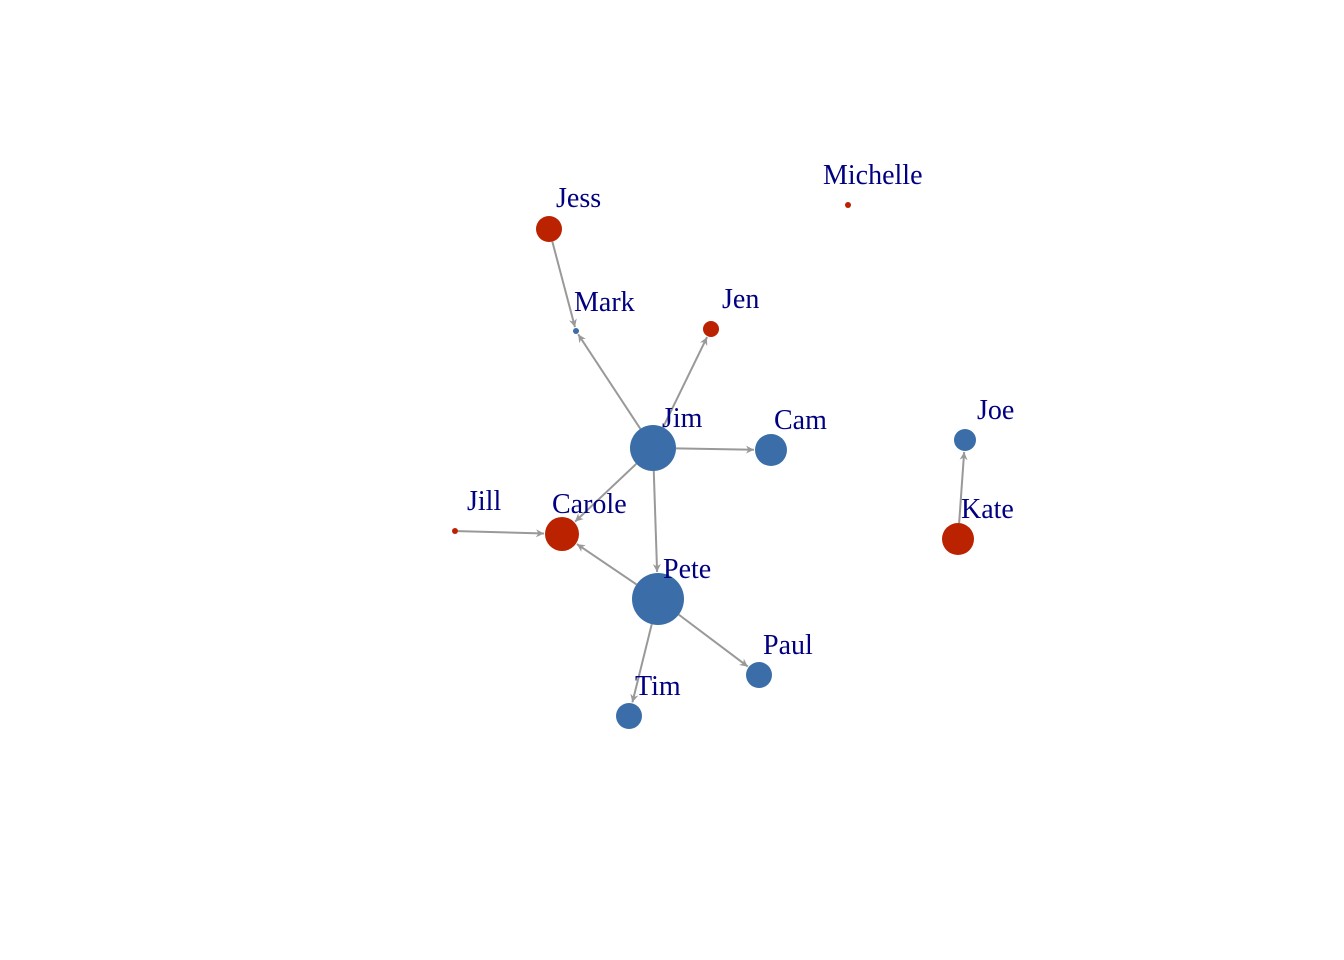 The width and height of the screenshot is (1344, 960). What do you see at coordinates (607, 564) in the screenshot?
I see `edge-pete-to-carole` at bounding box center [607, 564].